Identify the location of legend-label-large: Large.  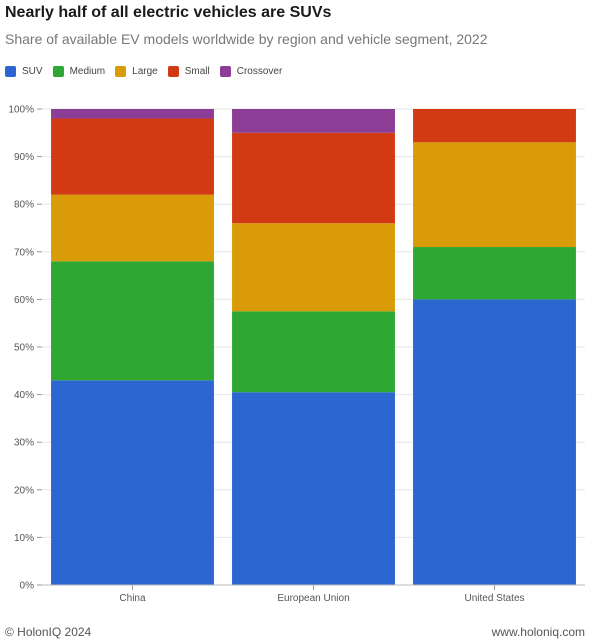
(145, 71).